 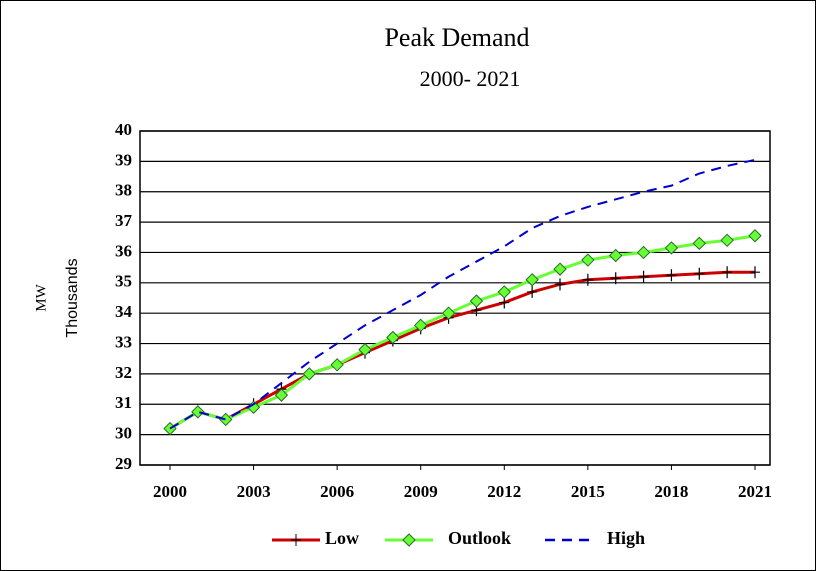 I want to click on x-tick-label: 2012, so click(x=504, y=491).